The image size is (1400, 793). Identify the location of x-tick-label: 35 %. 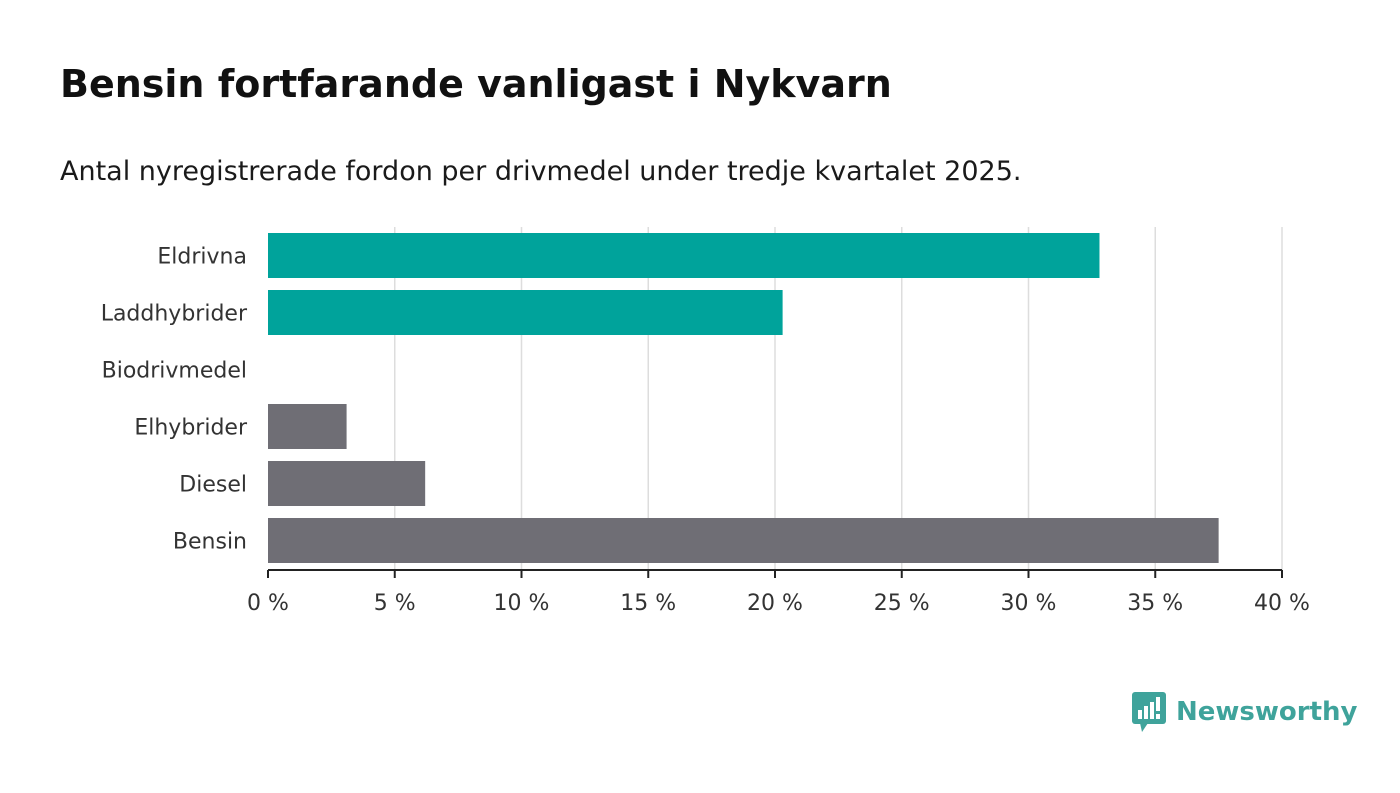
(1155, 603).